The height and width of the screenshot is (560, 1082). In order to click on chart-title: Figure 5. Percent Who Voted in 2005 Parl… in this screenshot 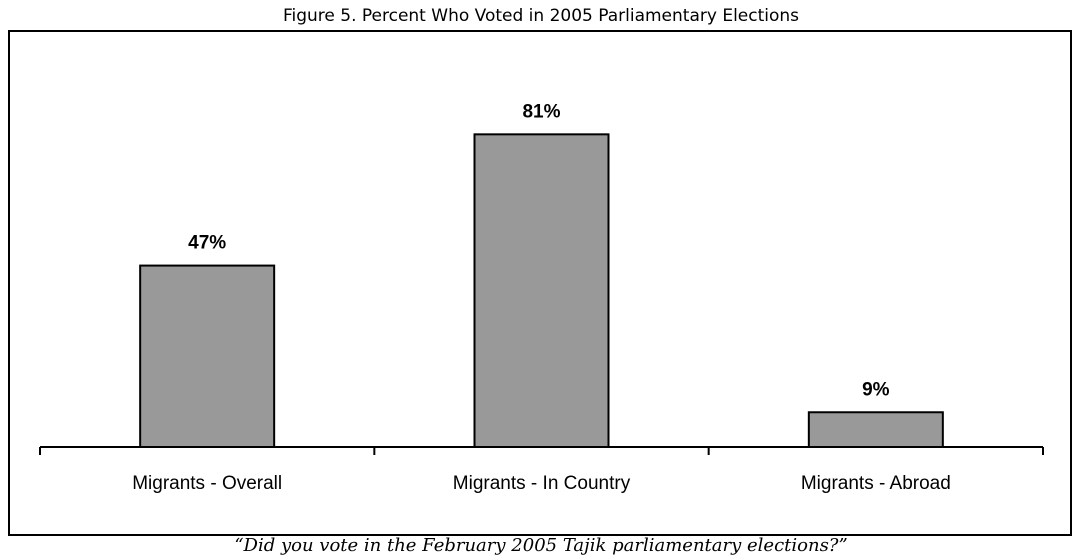, I will do `click(541, 16)`.